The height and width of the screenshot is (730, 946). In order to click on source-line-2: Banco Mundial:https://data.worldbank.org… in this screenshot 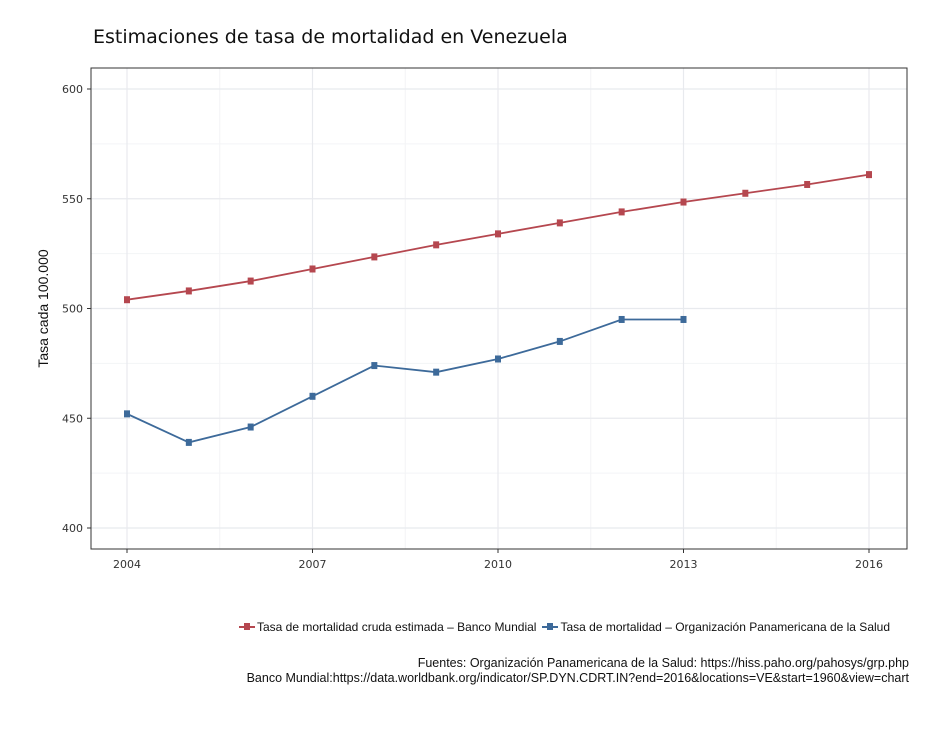, I will do `click(577, 678)`.